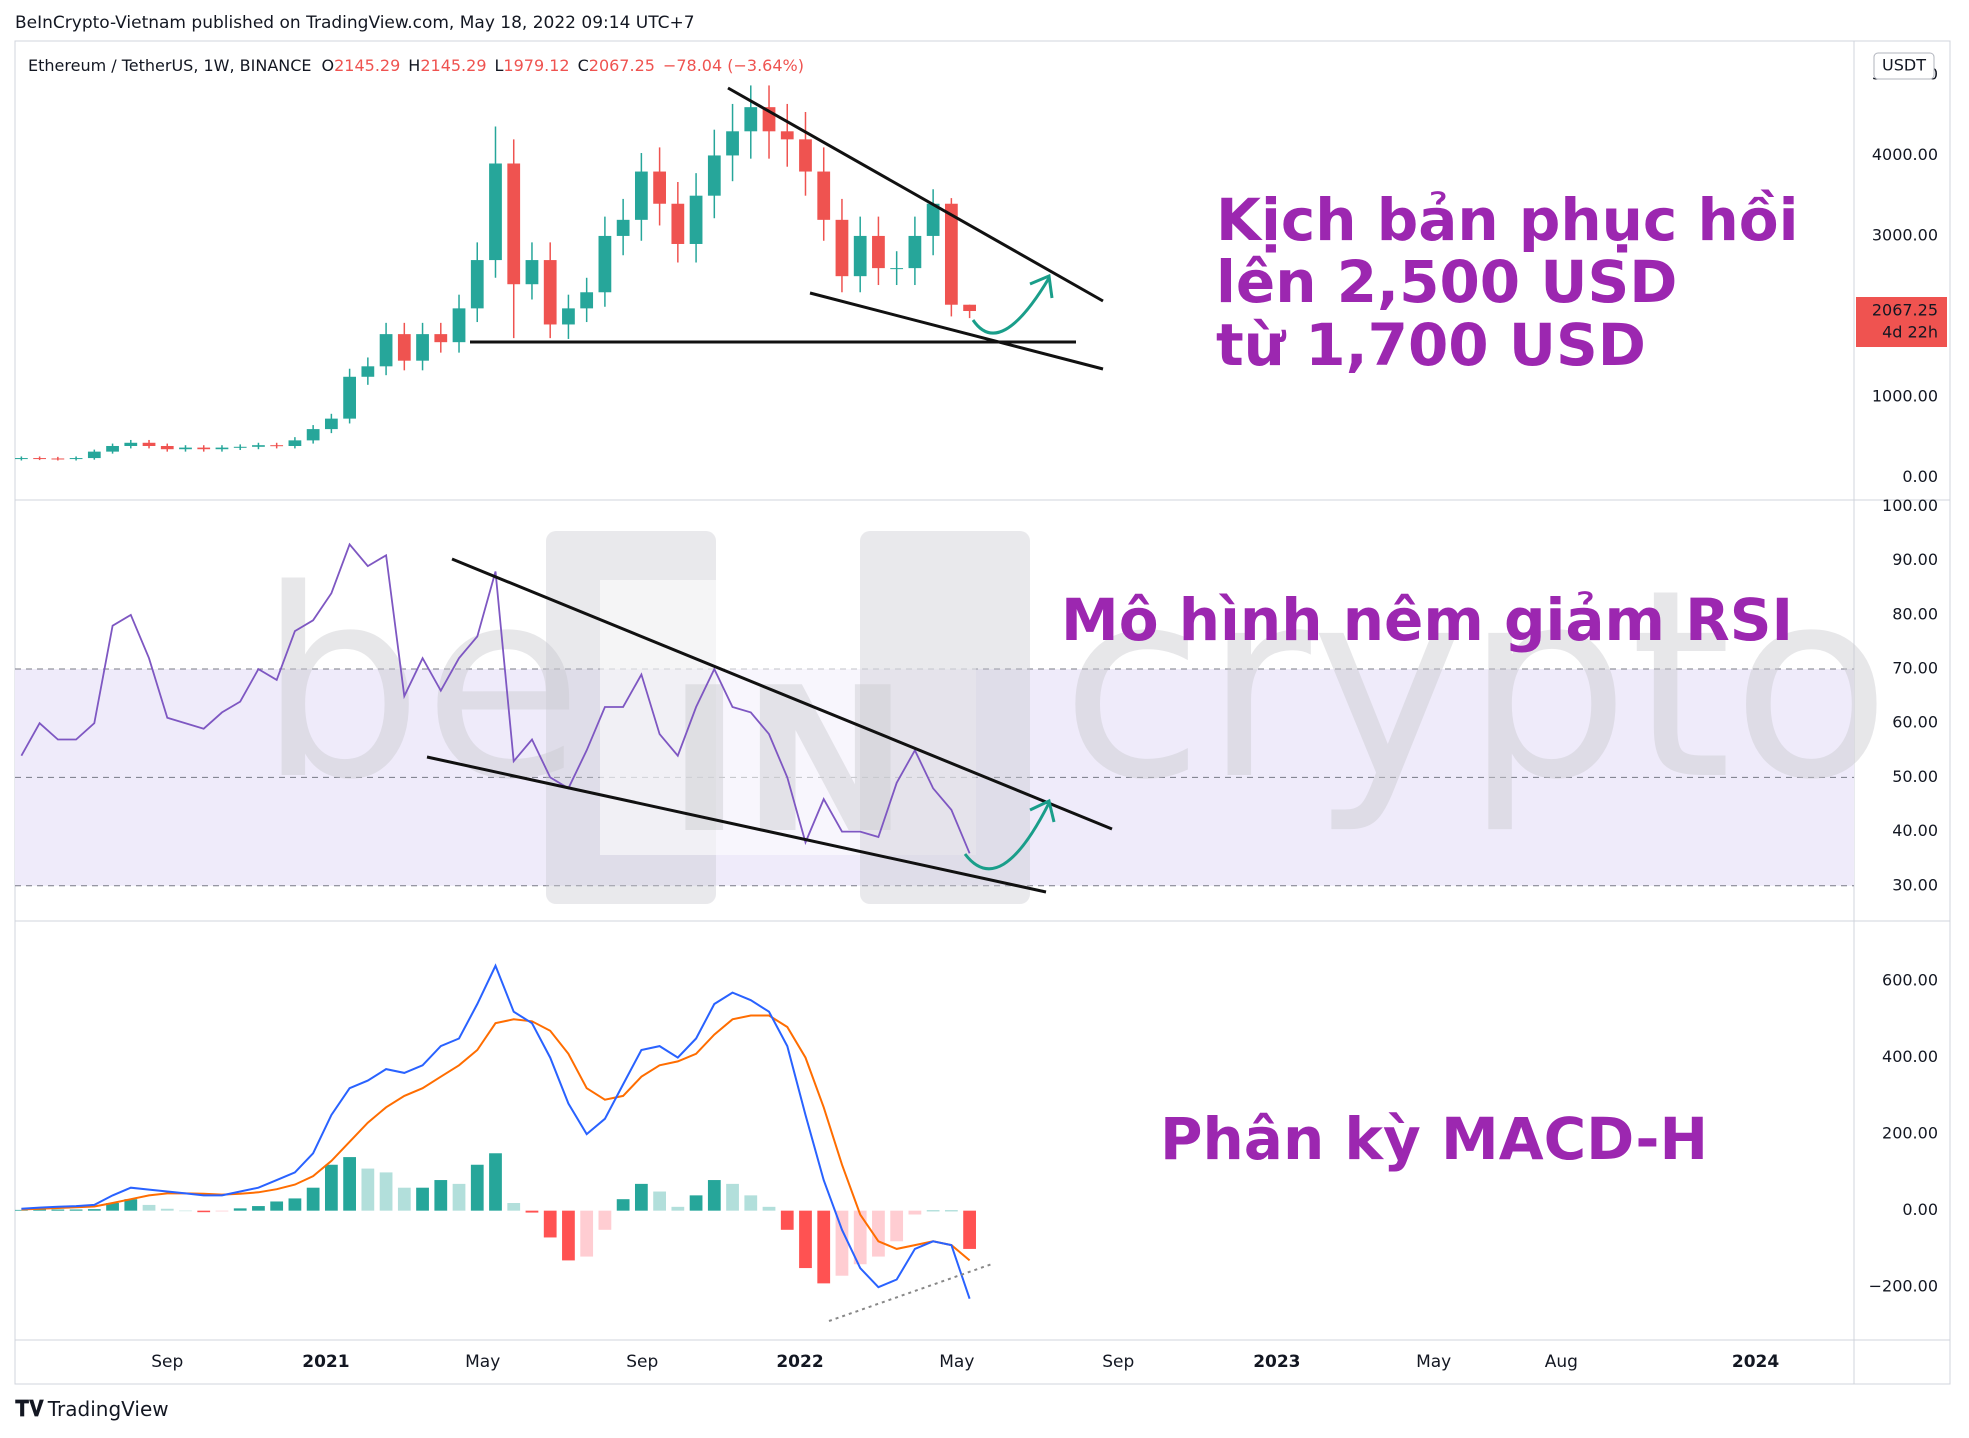  Describe the element at coordinates (956, 1362) in the screenshot. I see `x-tick-label: May` at that location.